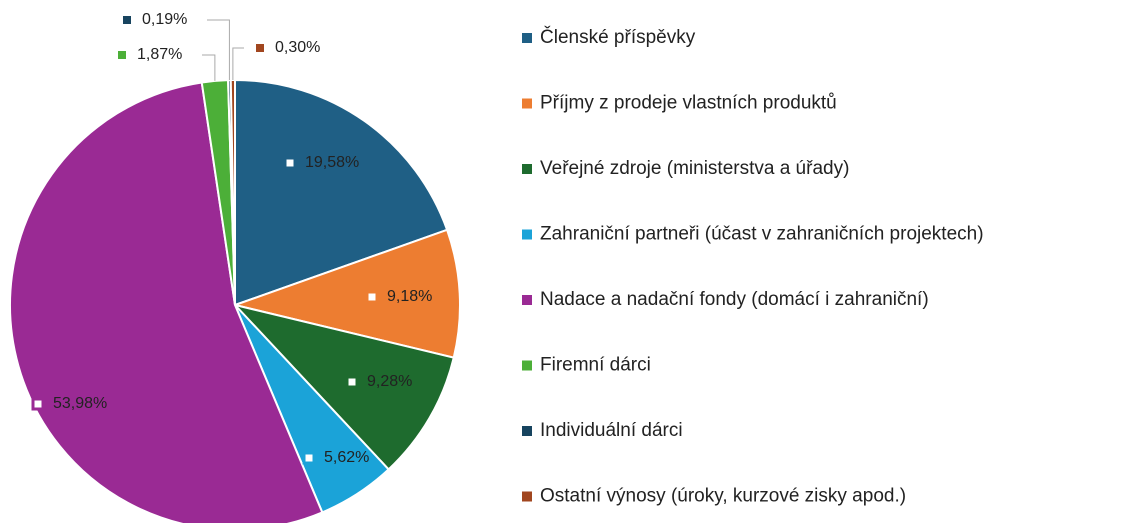  What do you see at coordinates (297, 47) in the screenshot?
I see `data-label: 0,30%` at bounding box center [297, 47].